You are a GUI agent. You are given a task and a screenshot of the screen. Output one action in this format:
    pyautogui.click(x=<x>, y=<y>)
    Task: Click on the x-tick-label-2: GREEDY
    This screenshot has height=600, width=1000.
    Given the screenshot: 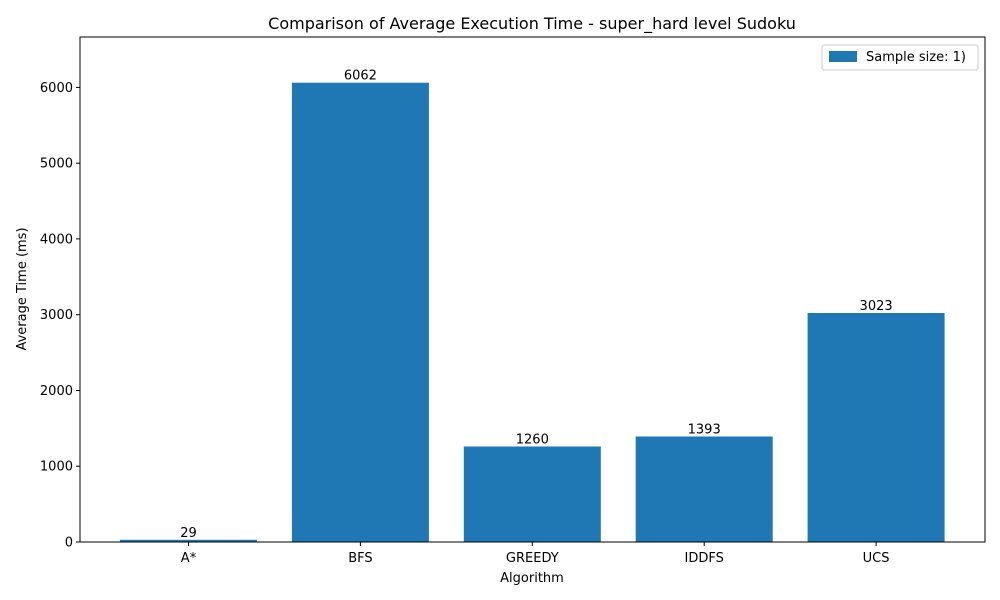 What is the action you would take?
    pyautogui.click(x=532, y=558)
    